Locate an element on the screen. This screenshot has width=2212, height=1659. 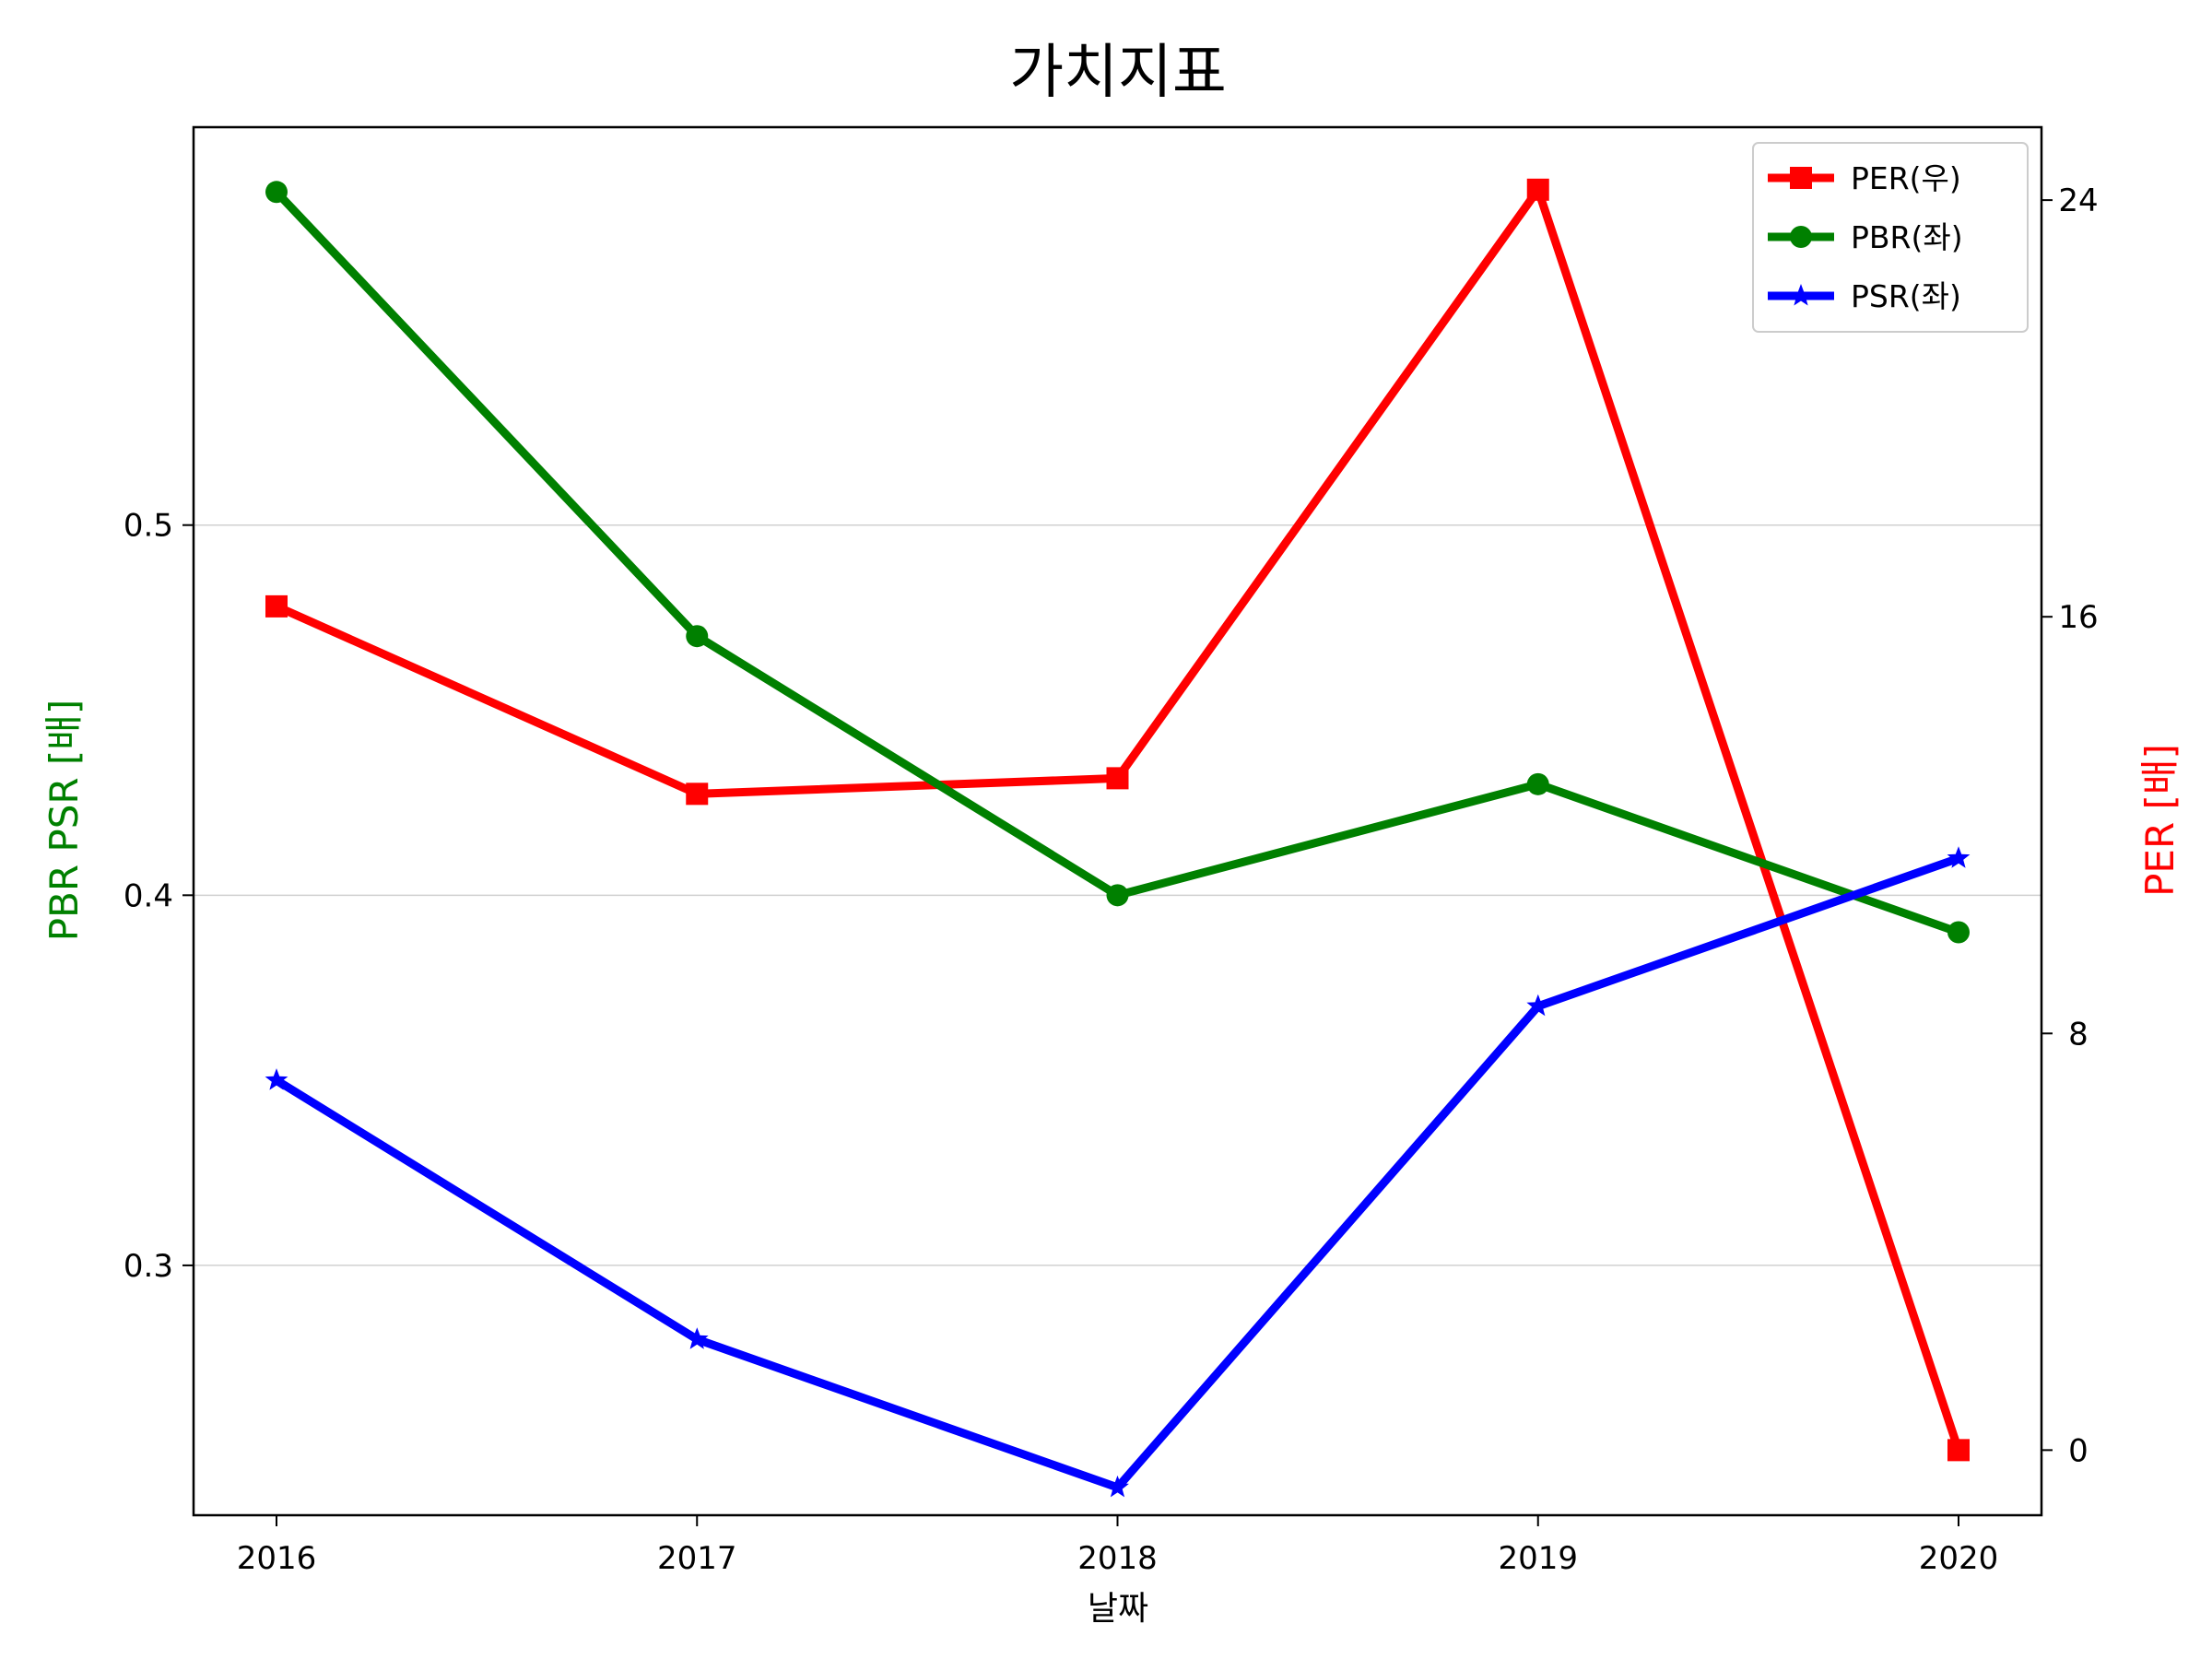
legend: PER(우) PBR(좌) PSR(좌) is located at coordinates (1890, 237).